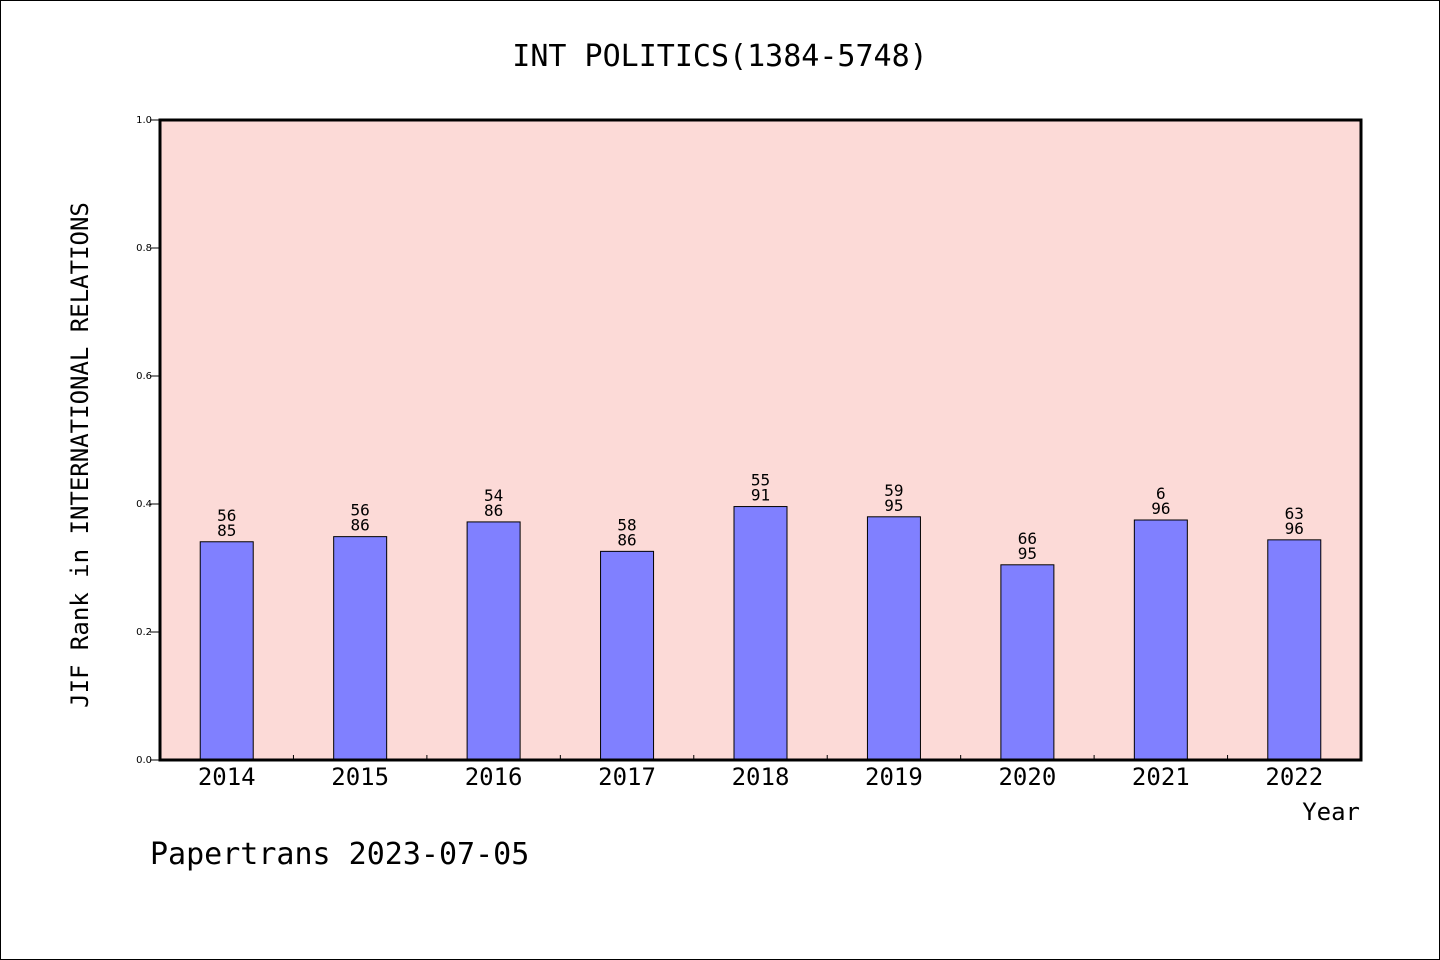 Image resolution: width=1440 pixels, height=960 pixels. I want to click on bar-2019, so click(893, 638).